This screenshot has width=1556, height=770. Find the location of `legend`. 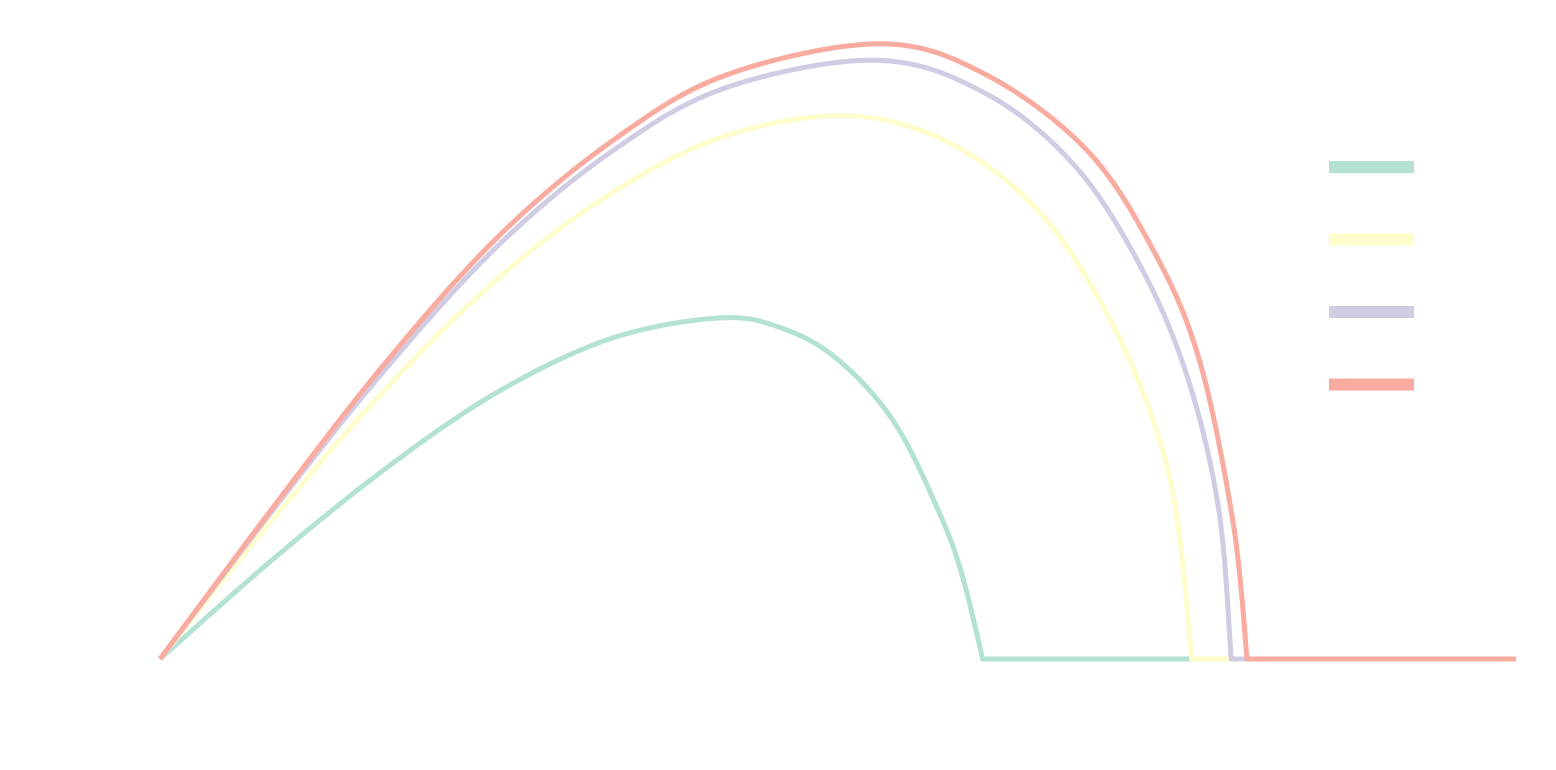

legend is located at coordinates (1371, 276).